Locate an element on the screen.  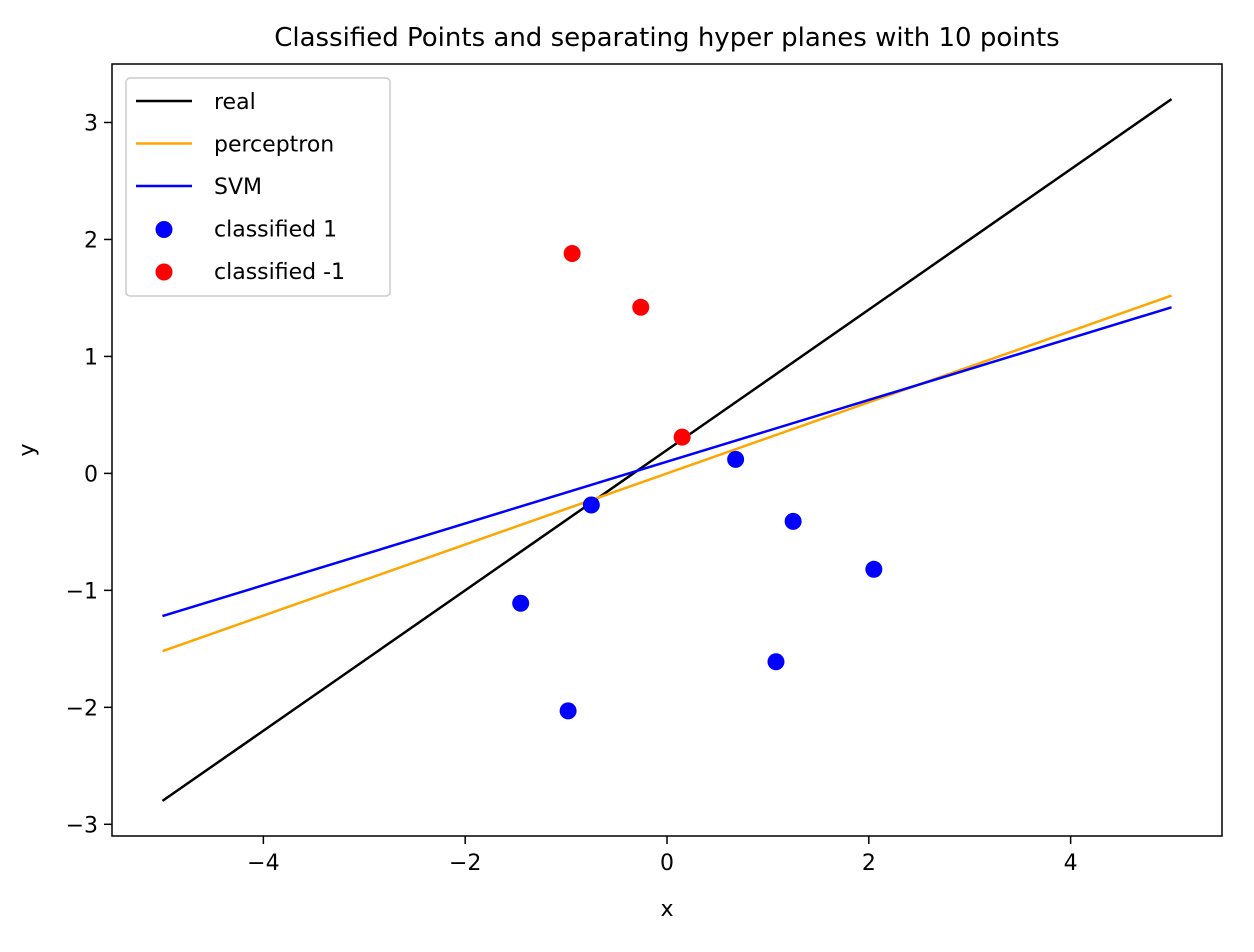
y-tick-label: −3 is located at coordinates (82, 825).